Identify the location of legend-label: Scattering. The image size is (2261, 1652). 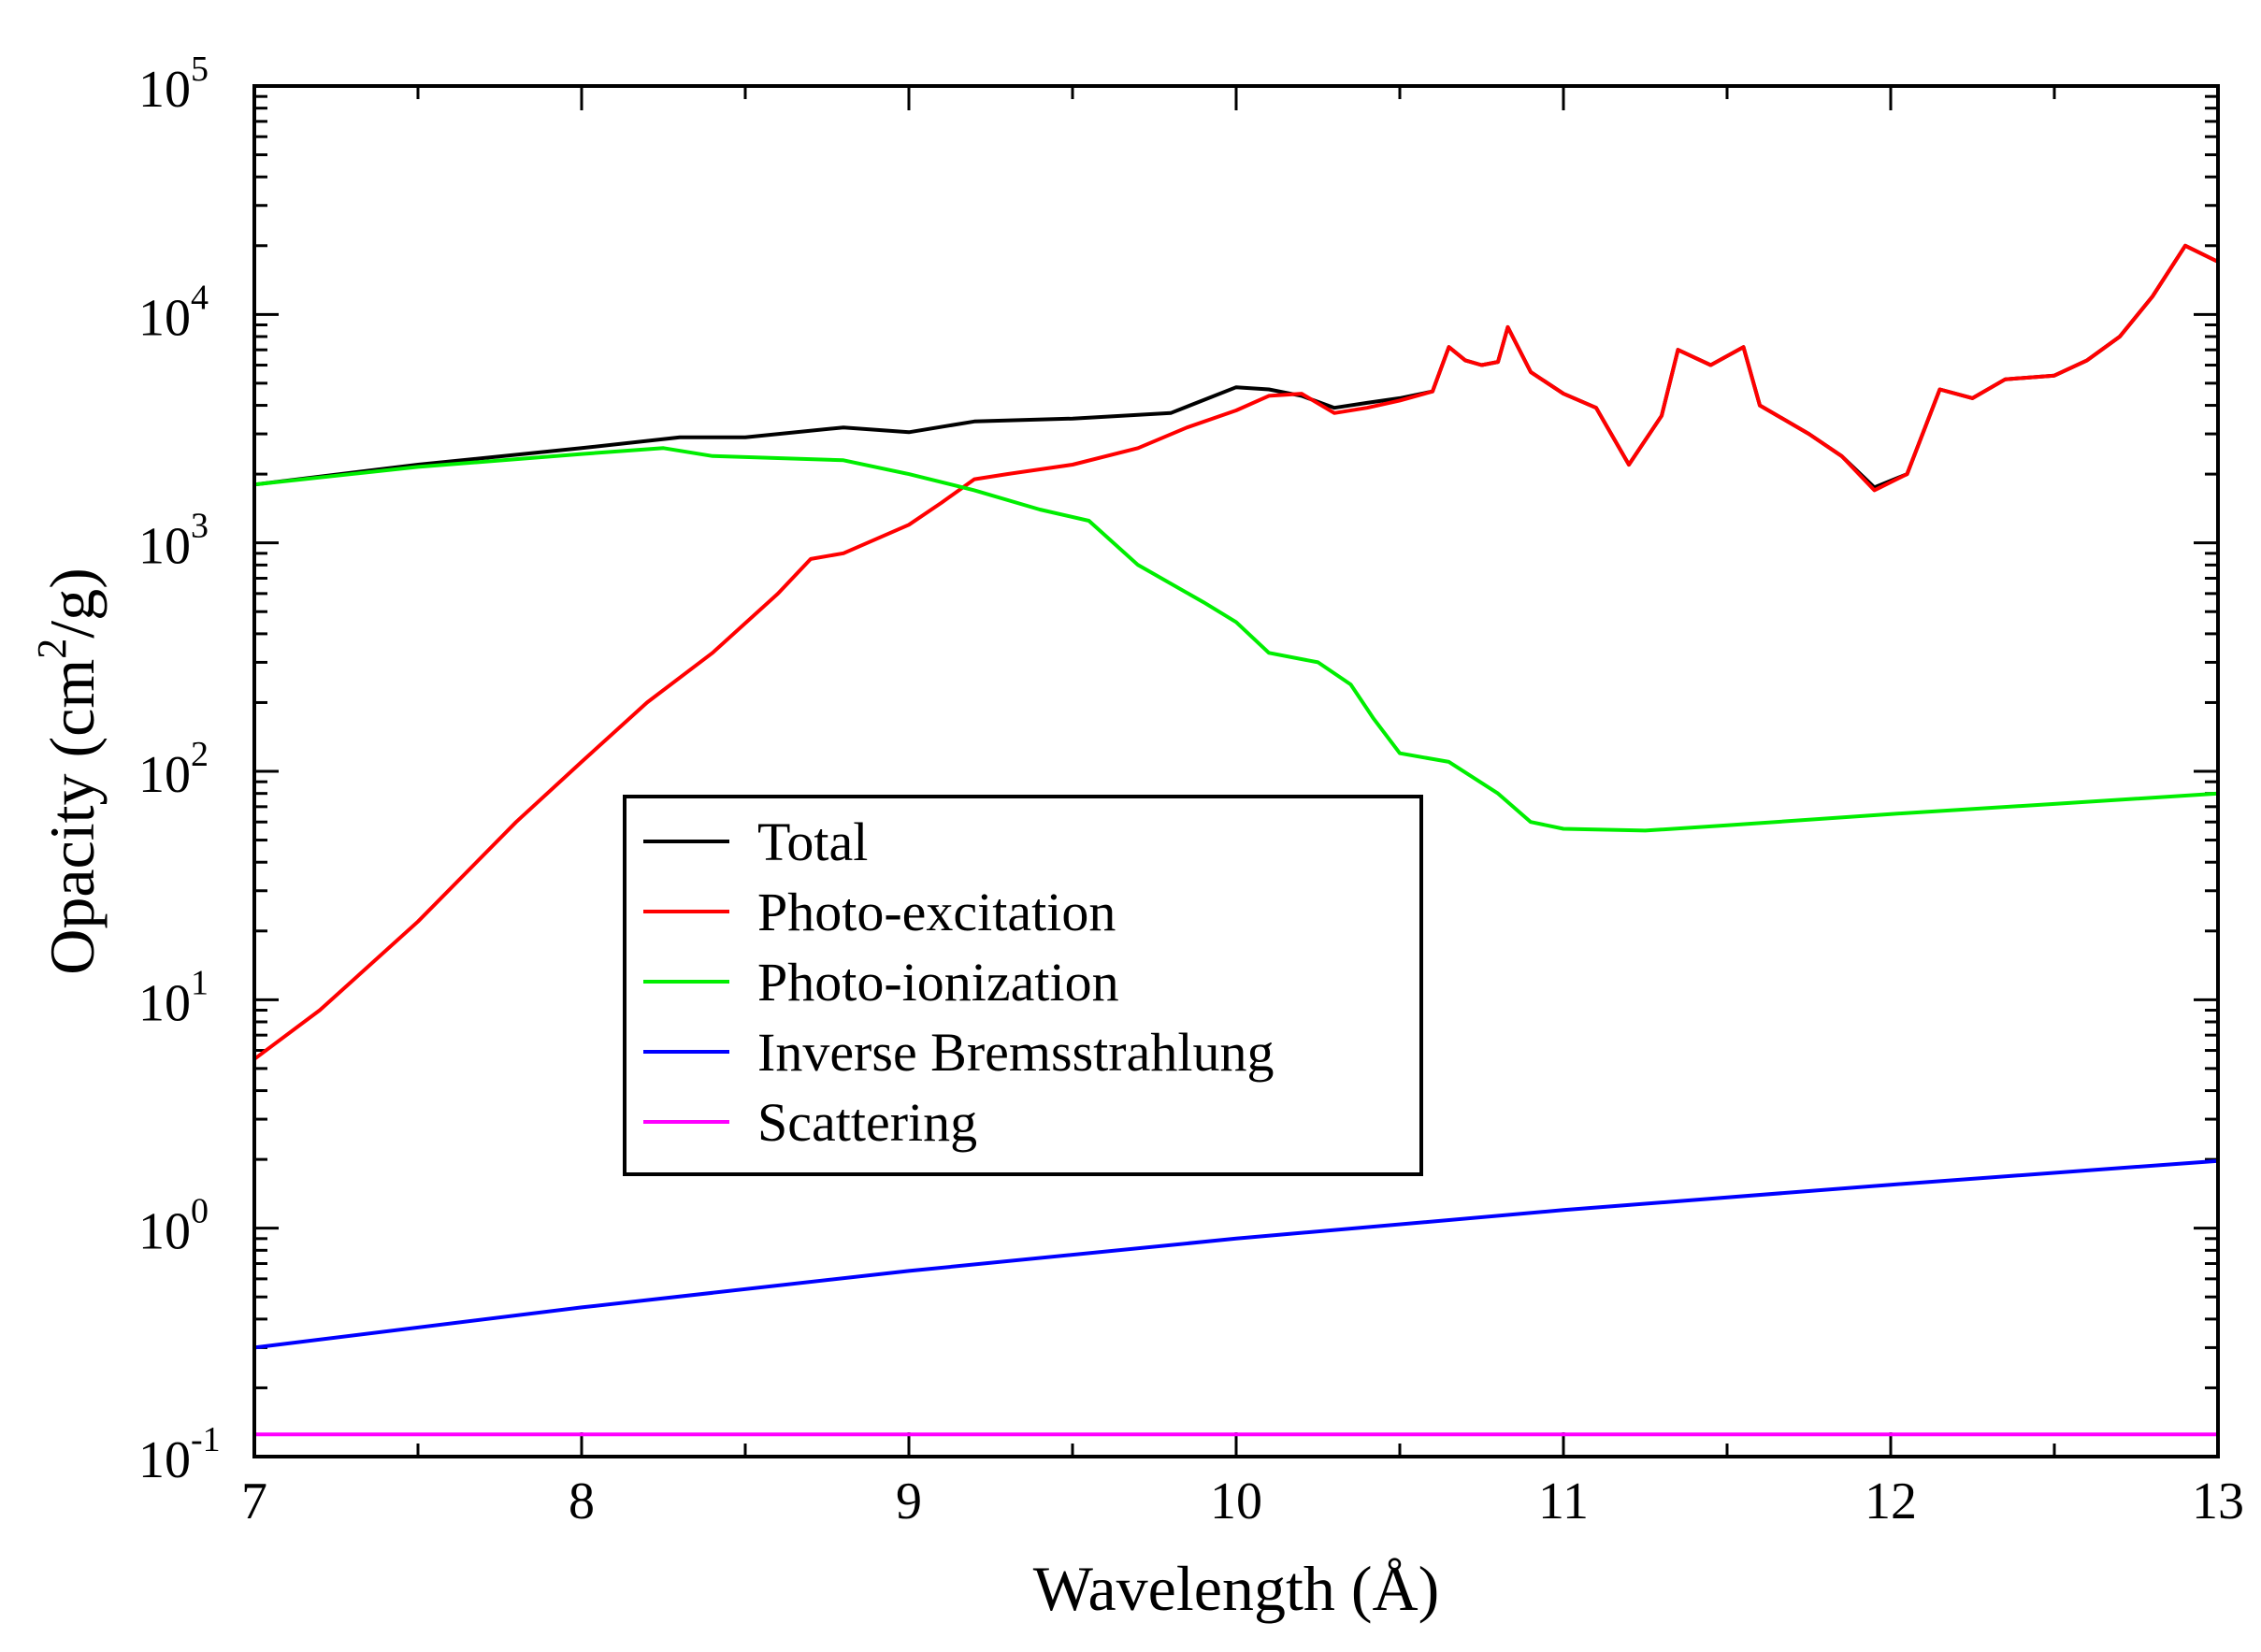
(867, 1122).